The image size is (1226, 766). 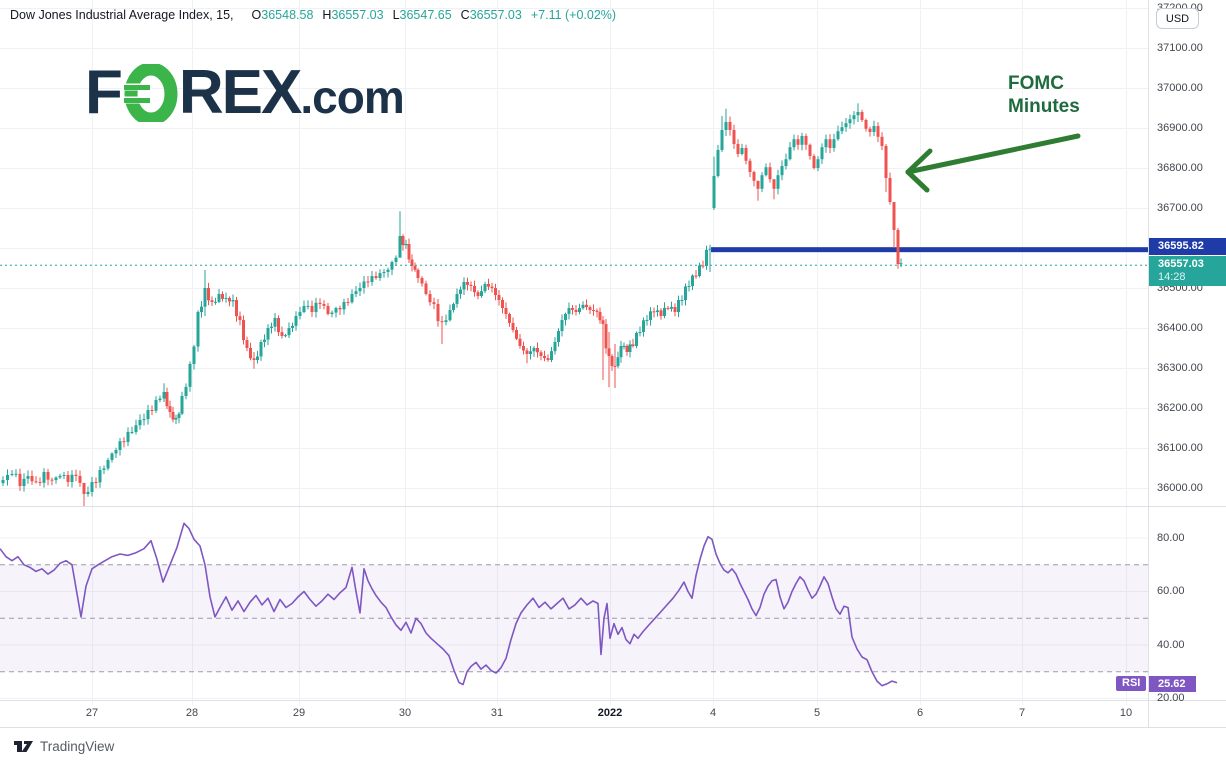 What do you see at coordinates (713, 713) in the screenshot?
I see `time-axis-label: 4` at bounding box center [713, 713].